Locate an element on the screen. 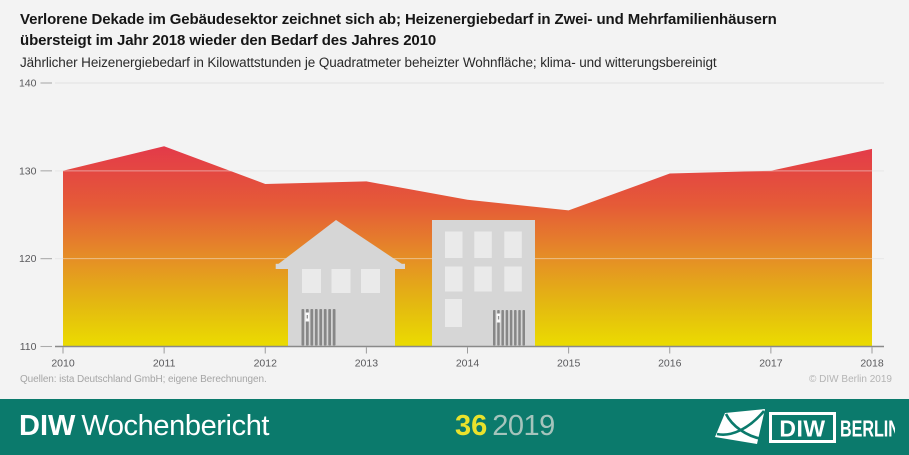  svg-text: 140 is located at coordinates (28, 84).